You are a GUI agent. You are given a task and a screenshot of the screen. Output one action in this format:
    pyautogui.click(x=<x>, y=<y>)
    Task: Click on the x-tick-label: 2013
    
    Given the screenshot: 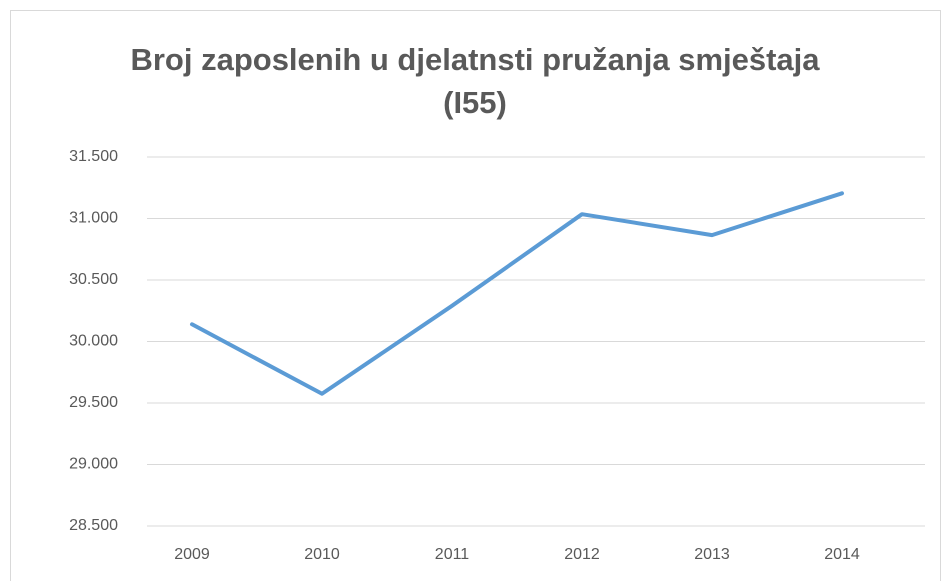 What is the action you would take?
    pyautogui.click(x=712, y=554)
    